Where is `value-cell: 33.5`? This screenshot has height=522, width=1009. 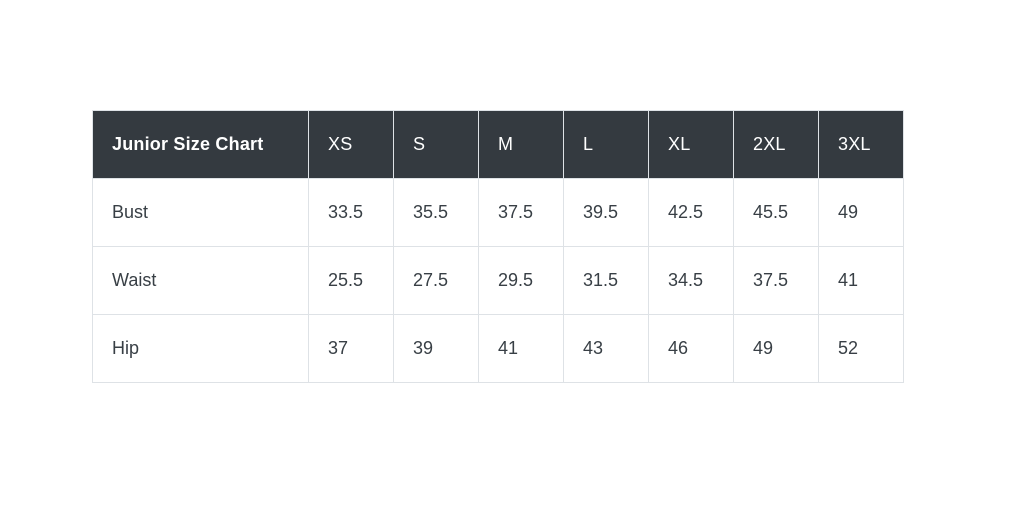
value-cell: 33.5 is located at coordinates (351, 212).